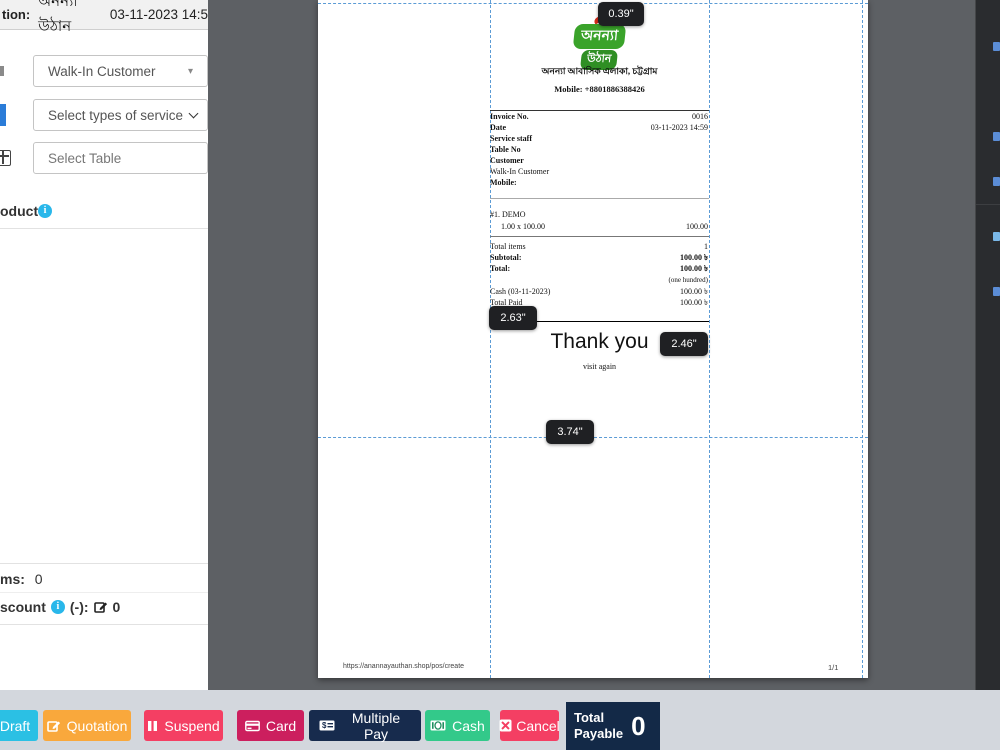  Describe the element at coordinates (599, 366) in the screenshot. I see `visit-again-text: visit again` at that location.